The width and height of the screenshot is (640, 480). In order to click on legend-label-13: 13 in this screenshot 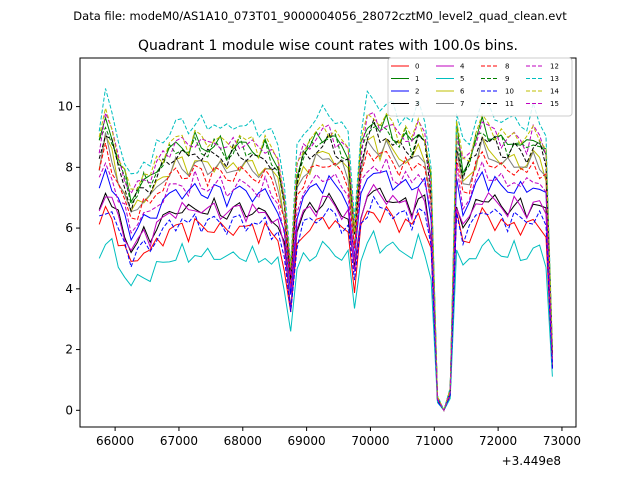, I will do `click(554, 79)`.